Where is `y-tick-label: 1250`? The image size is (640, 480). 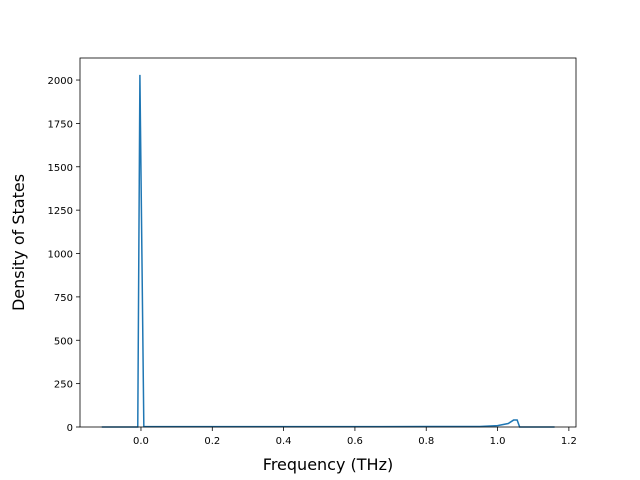
y-tick-label: 1250 is located at coordinates (60, 211).